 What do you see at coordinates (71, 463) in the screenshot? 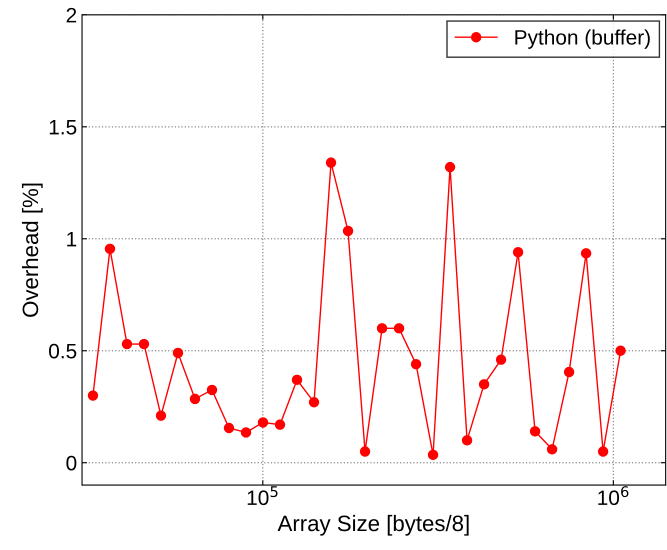
I see `y-tick-label: 0` at bounding box center [71, 463].